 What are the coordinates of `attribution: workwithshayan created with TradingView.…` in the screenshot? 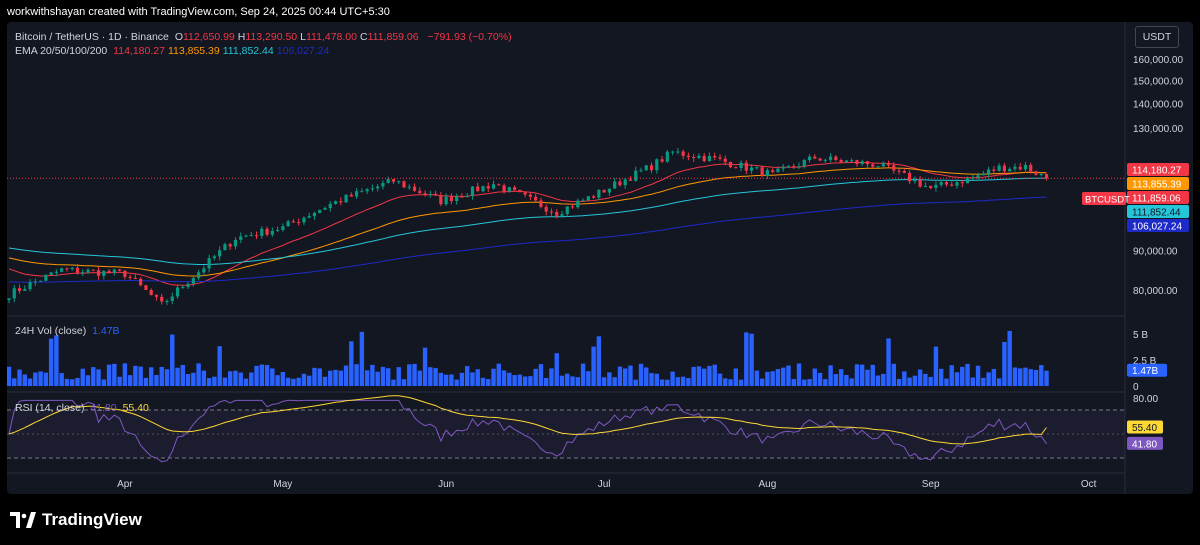 It's located at (198, 12).